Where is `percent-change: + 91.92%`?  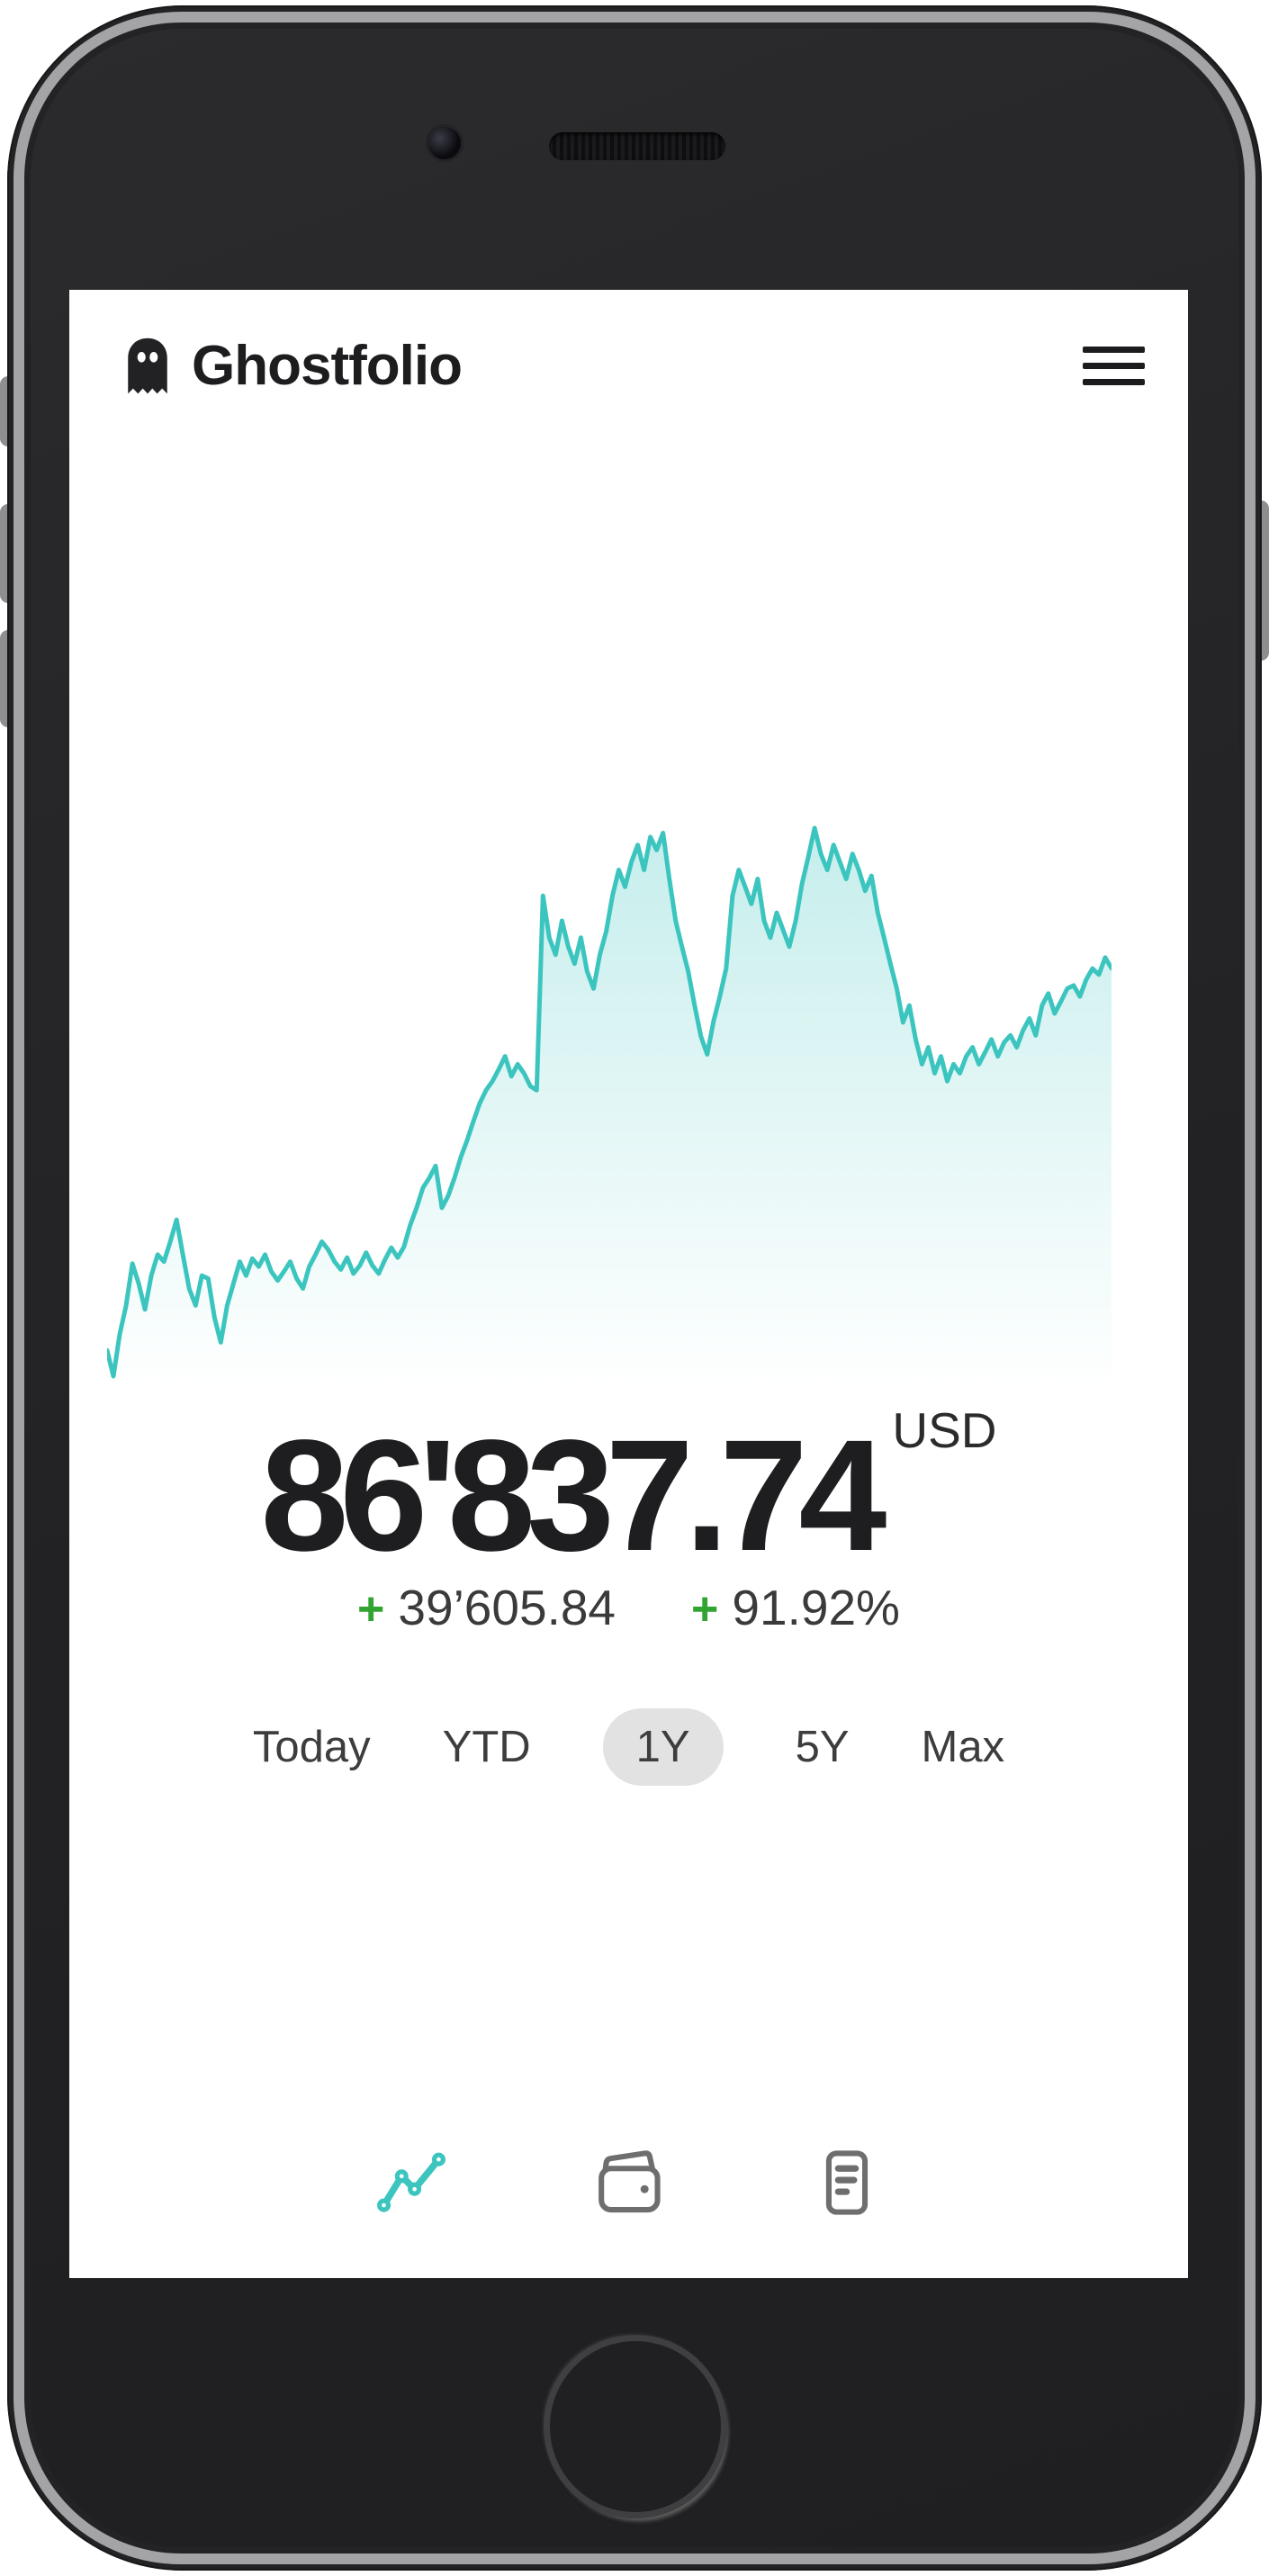 percent-change: + 91.92% is located at coordinates (795, 1607).